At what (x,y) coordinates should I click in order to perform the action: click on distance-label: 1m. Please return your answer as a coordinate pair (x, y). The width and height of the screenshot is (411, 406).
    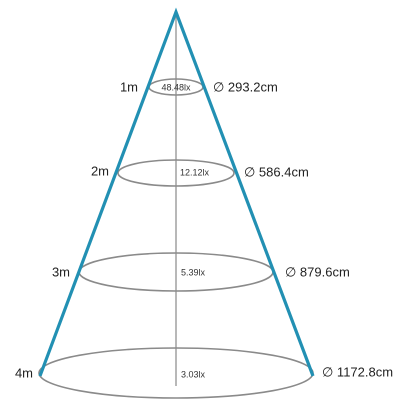
    Looking at the image, I should click on (129, 86).